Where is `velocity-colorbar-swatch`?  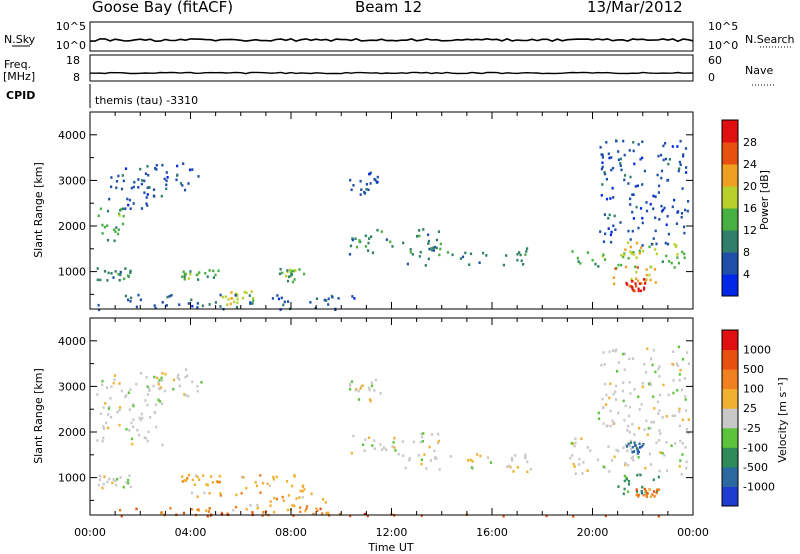 velocity-colorbar-swatch is located at coordinates (730, 496).